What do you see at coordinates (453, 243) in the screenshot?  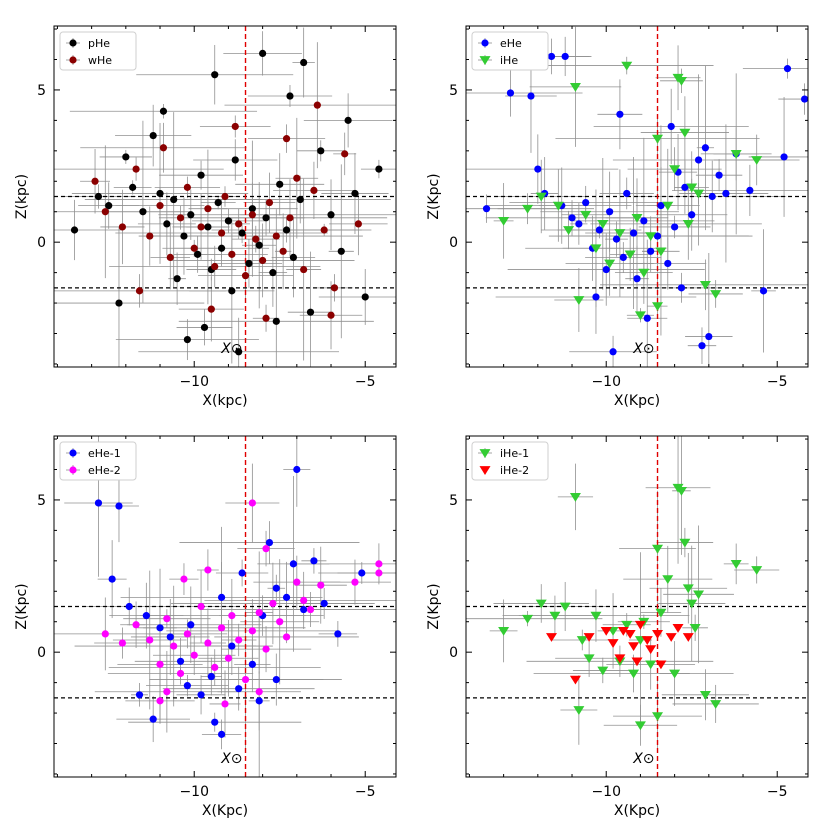 I see `y-tick-label: 0` at bounding box center [453, 243].